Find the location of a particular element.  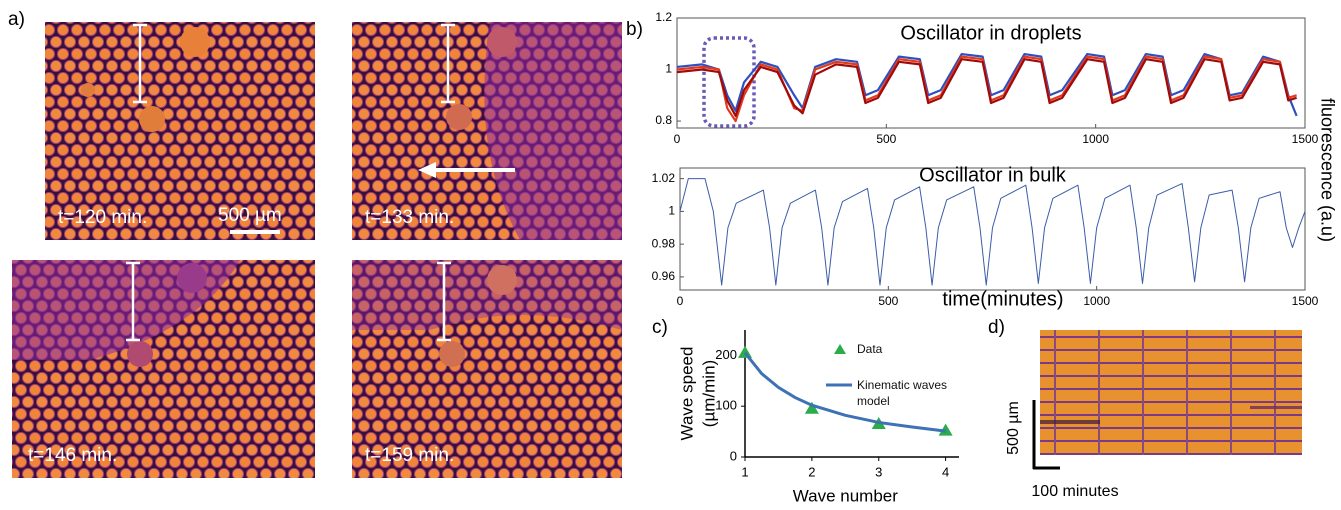

x-axis-label: time(minutes) is located at coordinates (1002, 299).